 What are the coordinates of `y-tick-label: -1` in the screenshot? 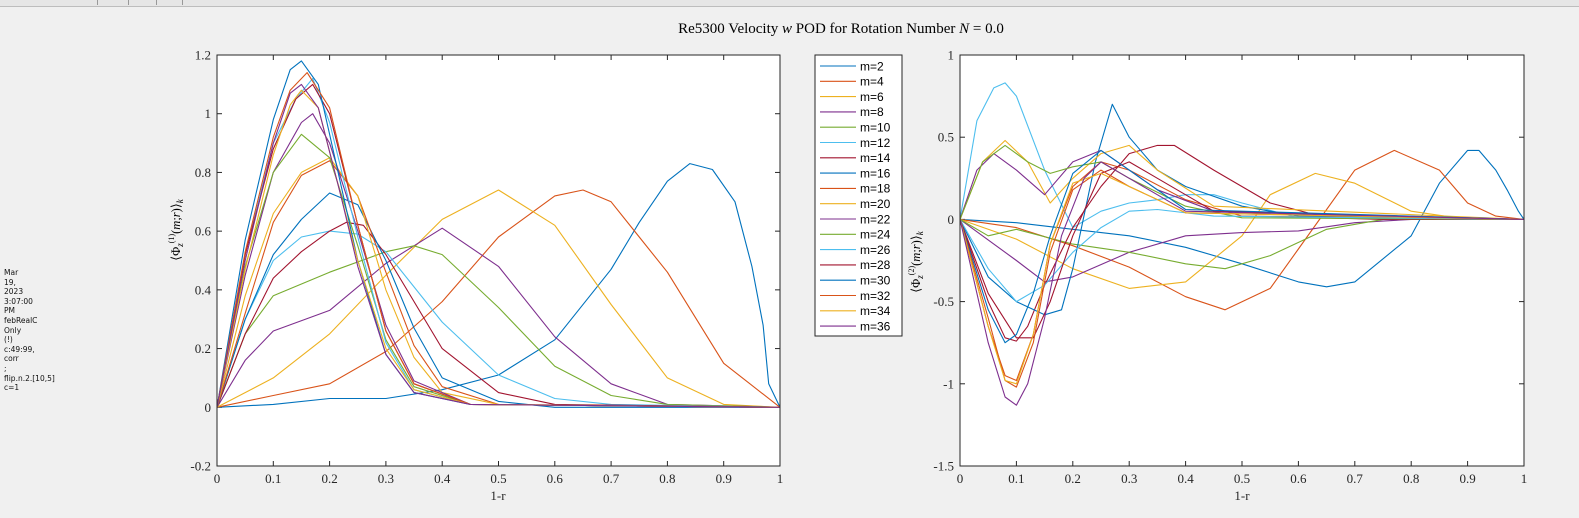 It's located at (948, 383).